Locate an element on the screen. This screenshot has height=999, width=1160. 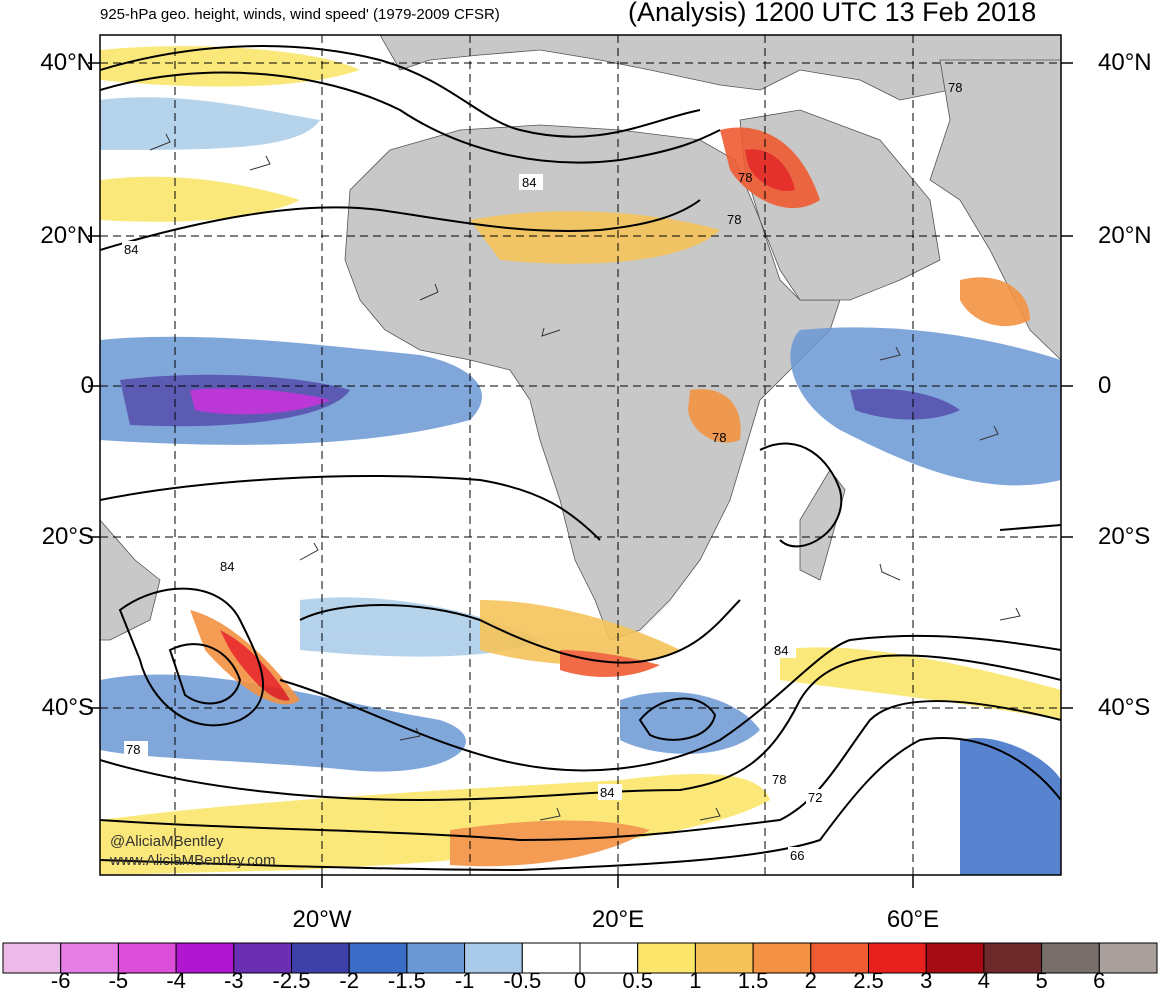
colorbar-tick-label: -4 is located at coordinates (176, 980).